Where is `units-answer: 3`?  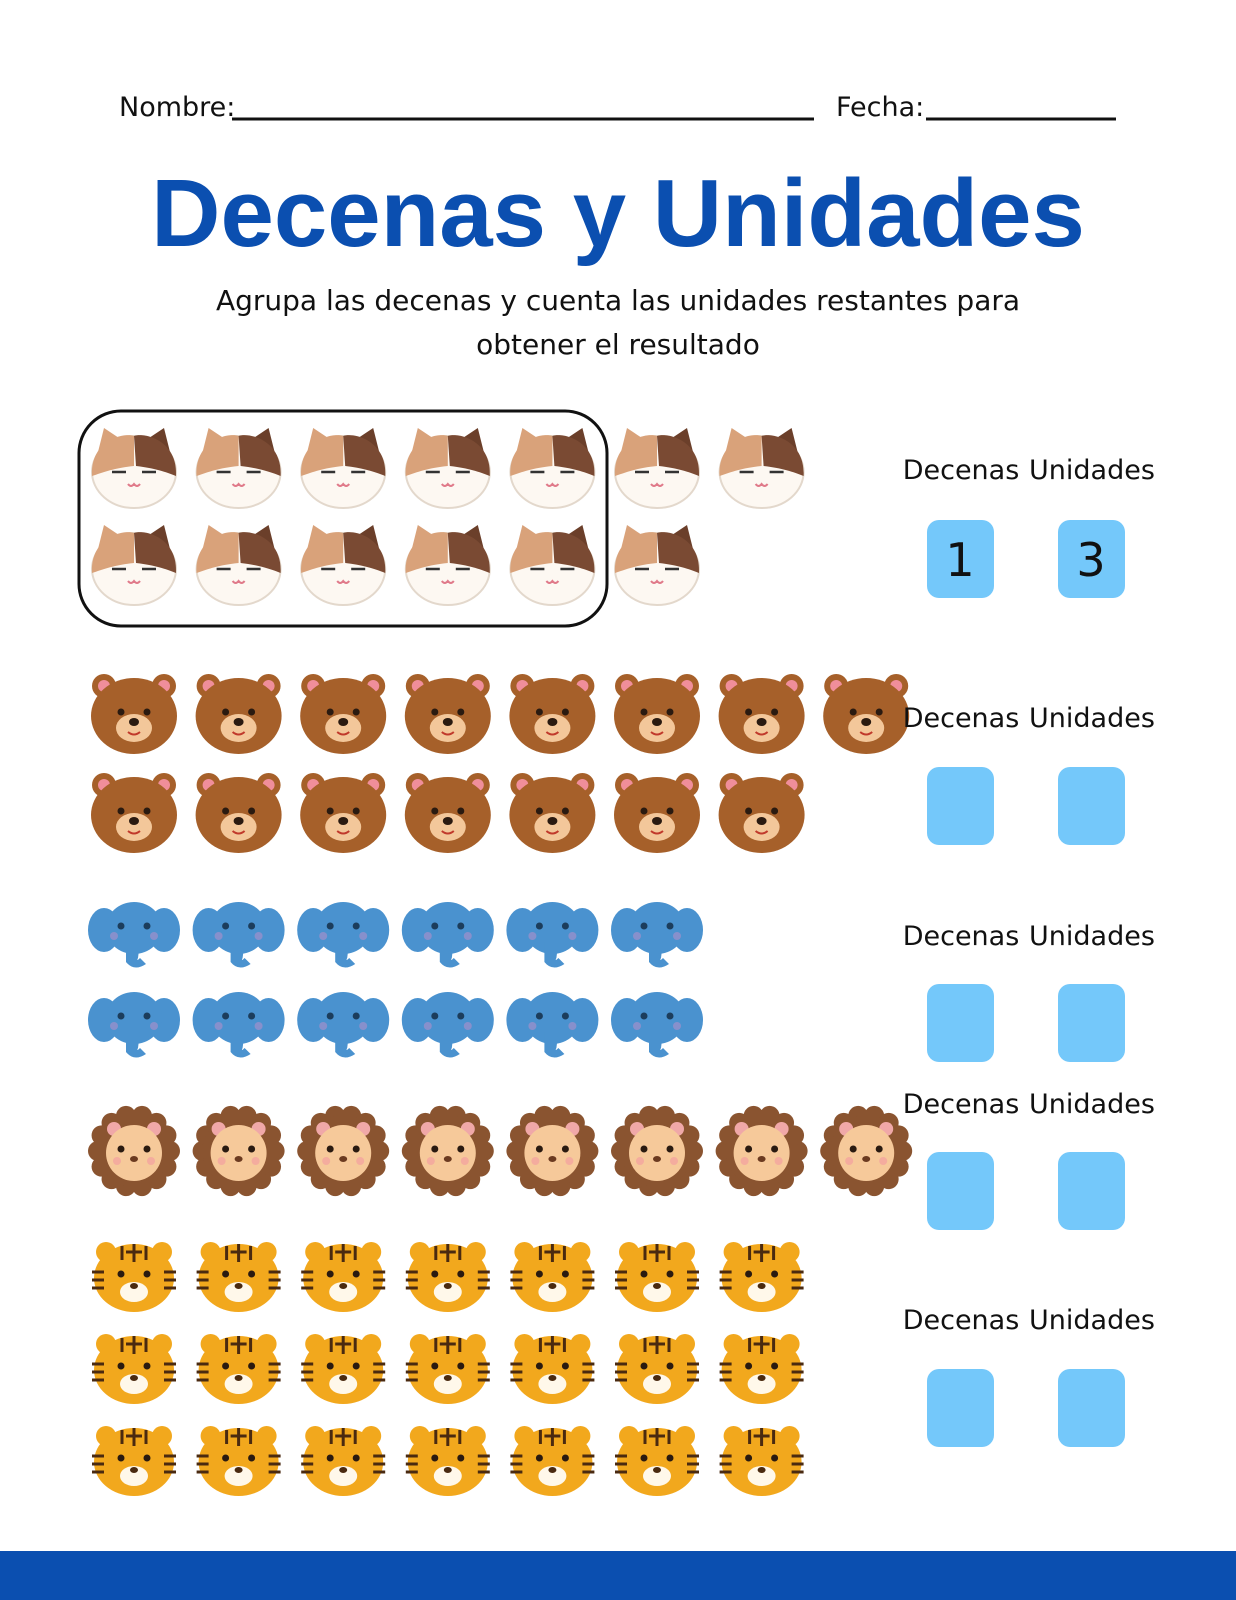 units-answer: 3 is located at coordinates (1090, 560).